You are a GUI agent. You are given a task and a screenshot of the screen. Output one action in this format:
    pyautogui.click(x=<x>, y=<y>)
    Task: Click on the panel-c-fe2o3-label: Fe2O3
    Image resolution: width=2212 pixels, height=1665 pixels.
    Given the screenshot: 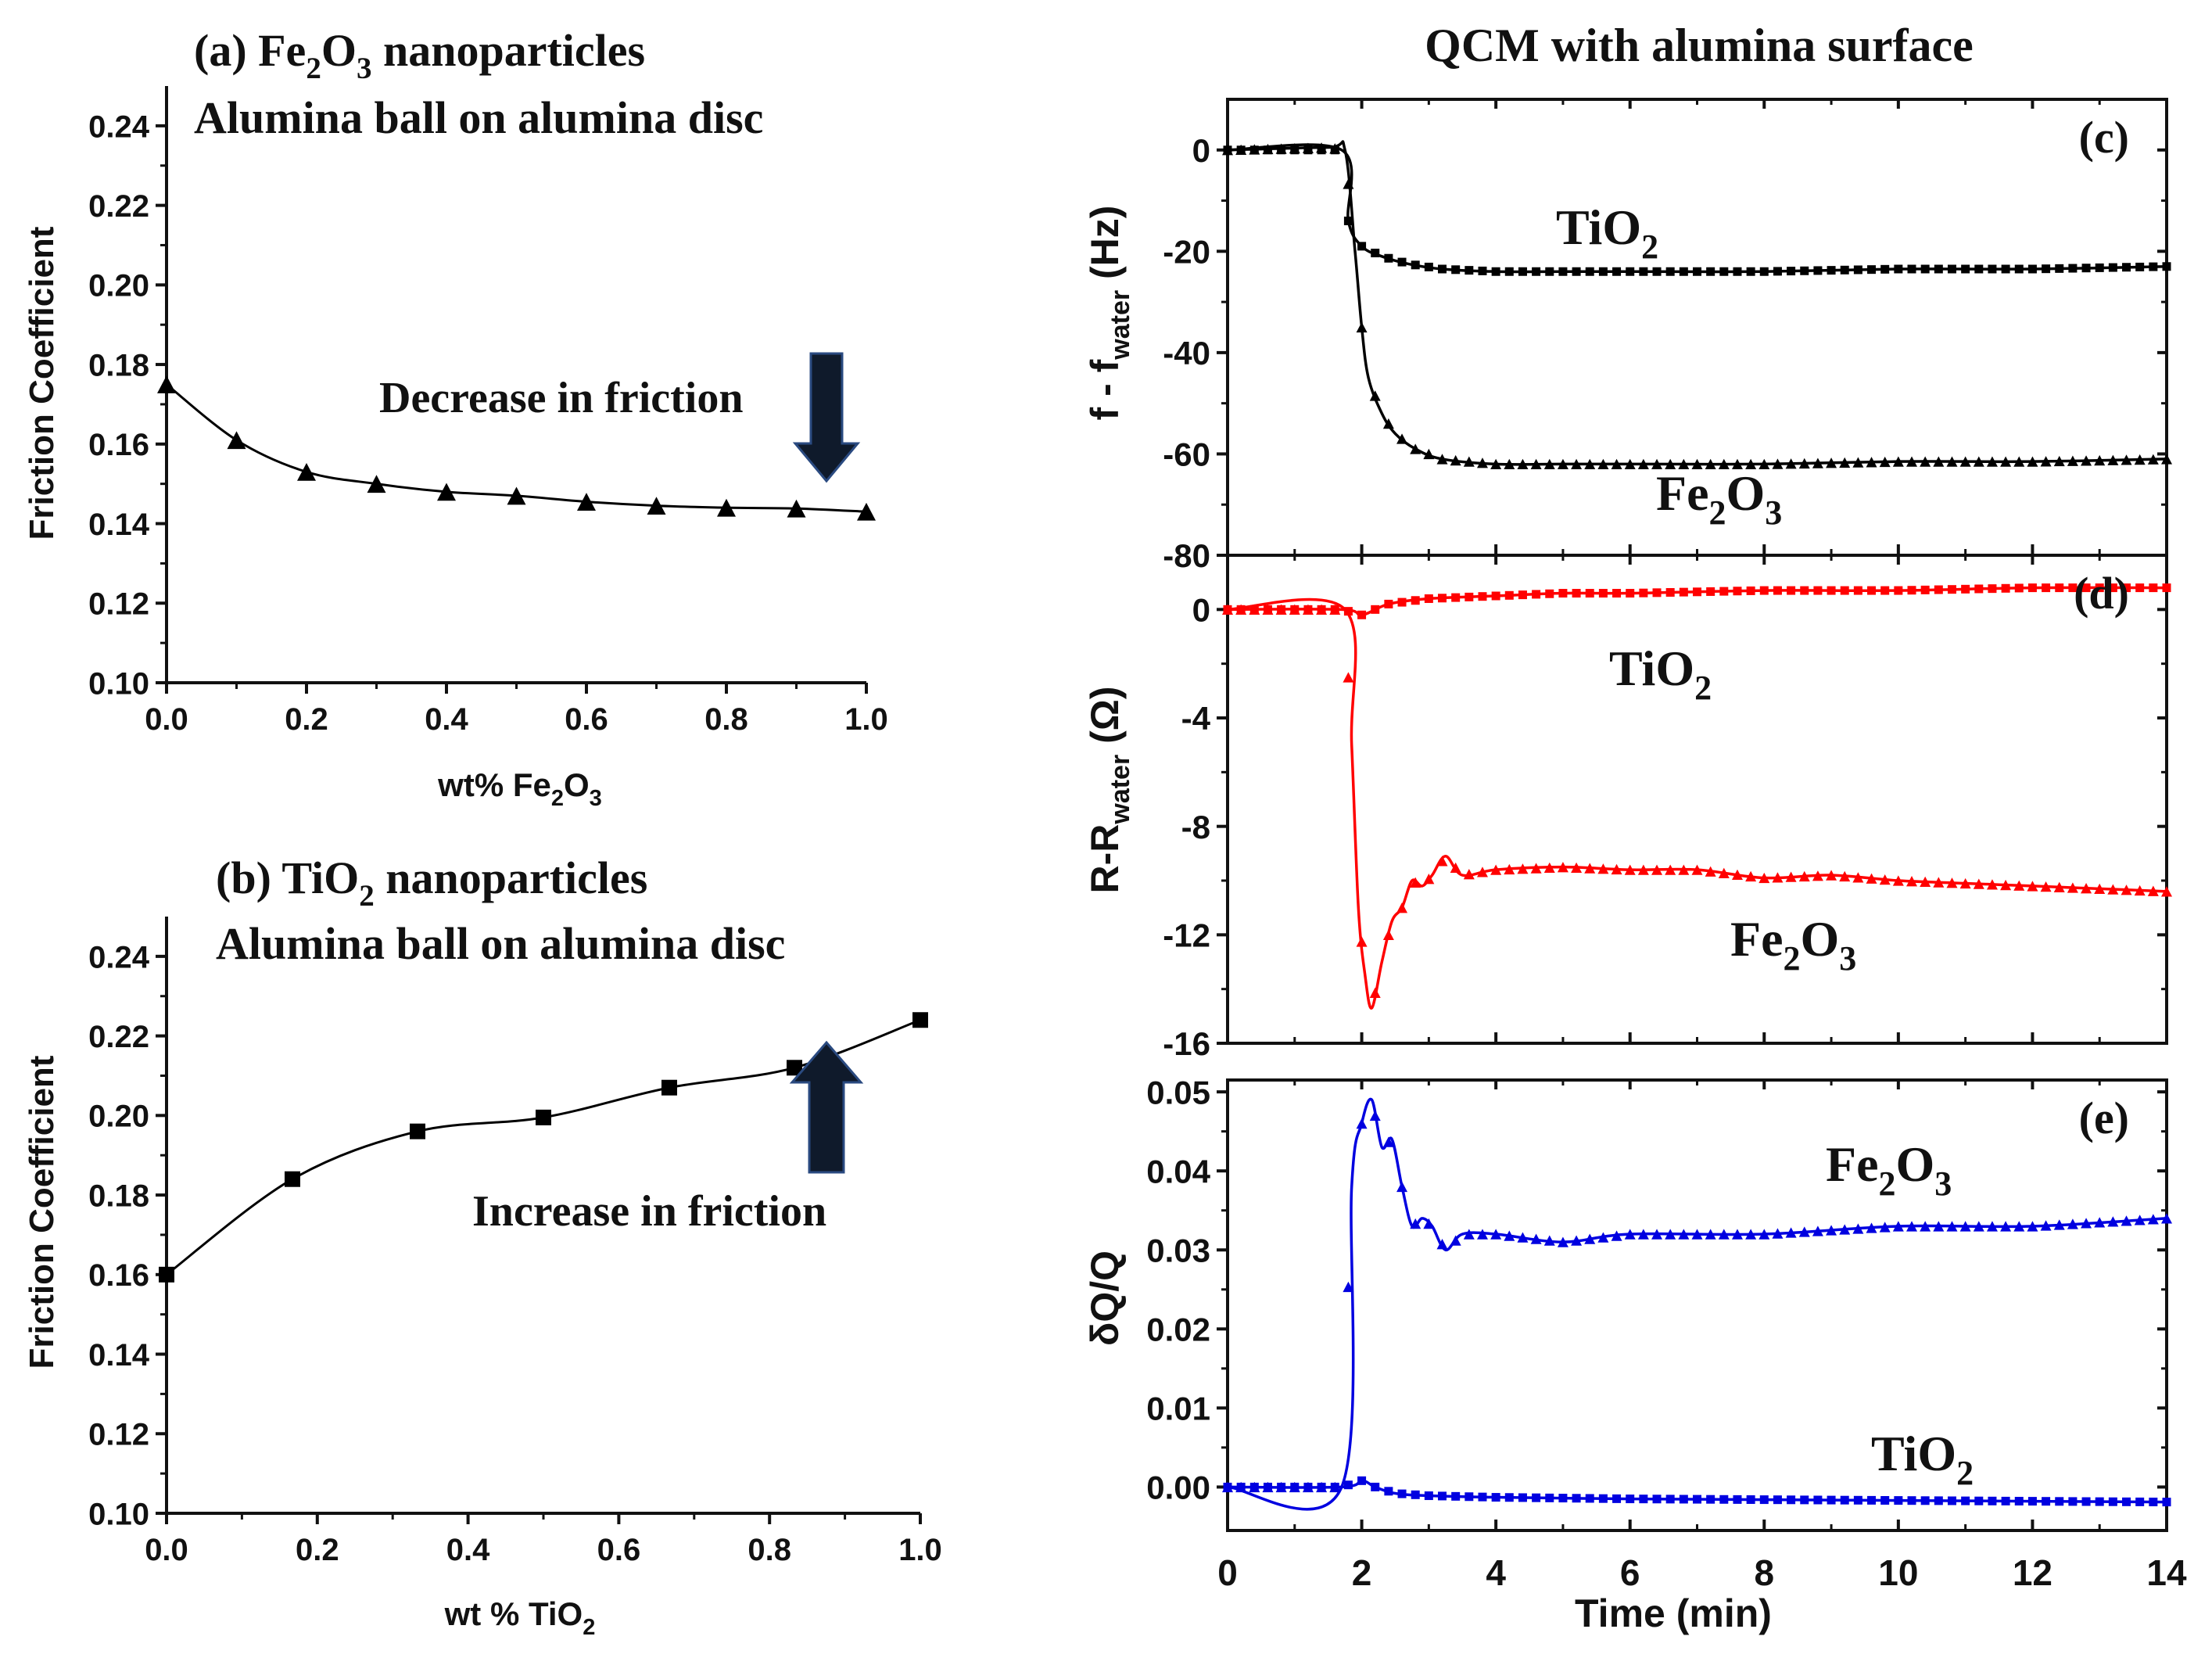 What is the action you would take?
    pyautogui.click(x=1719, y=498)
    